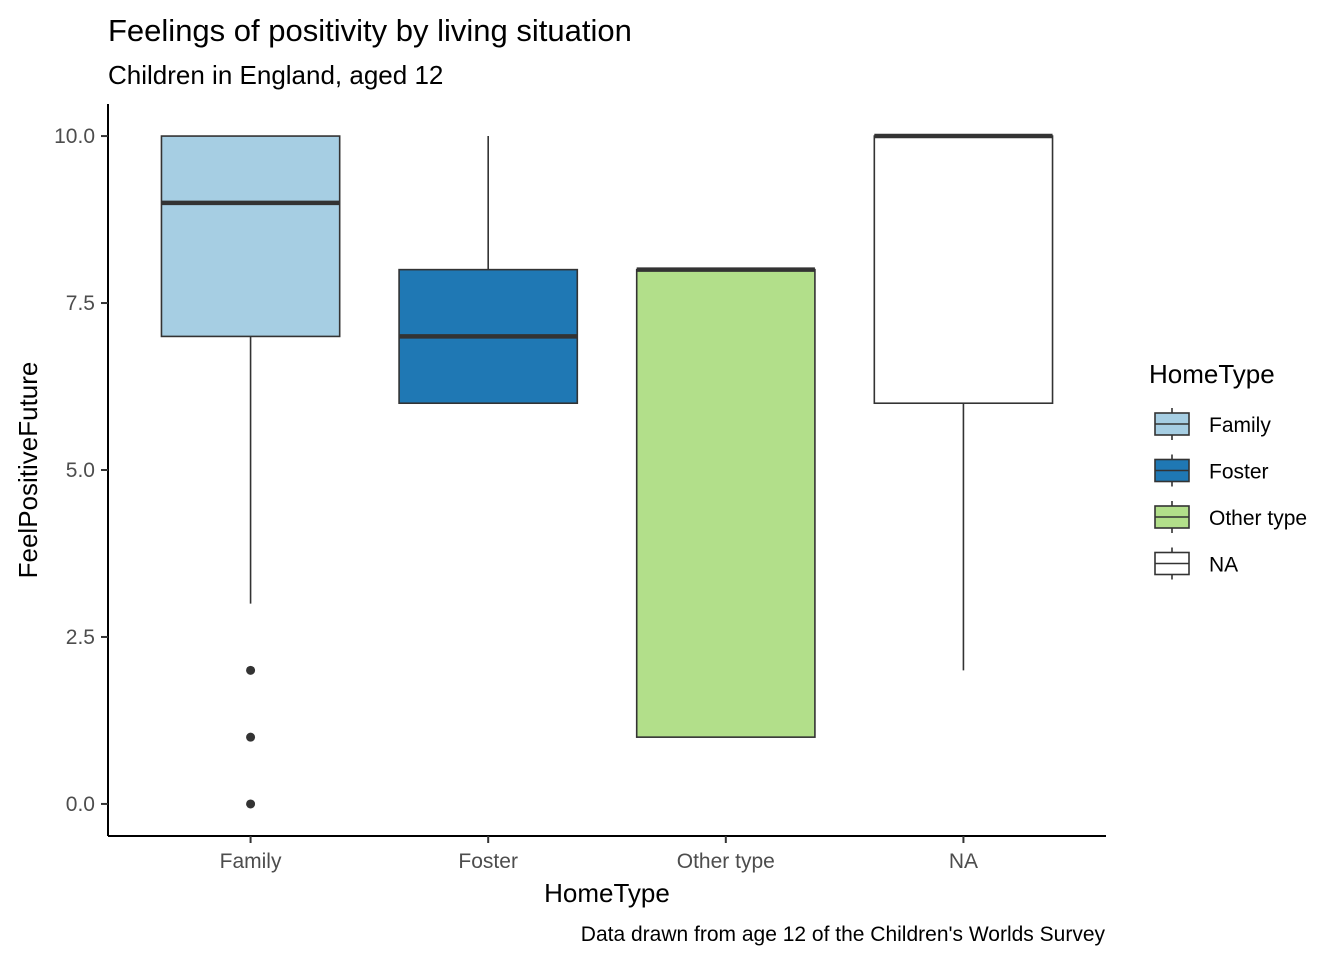  I want to click on y-tick-label: 10.0, so click(74, 136).